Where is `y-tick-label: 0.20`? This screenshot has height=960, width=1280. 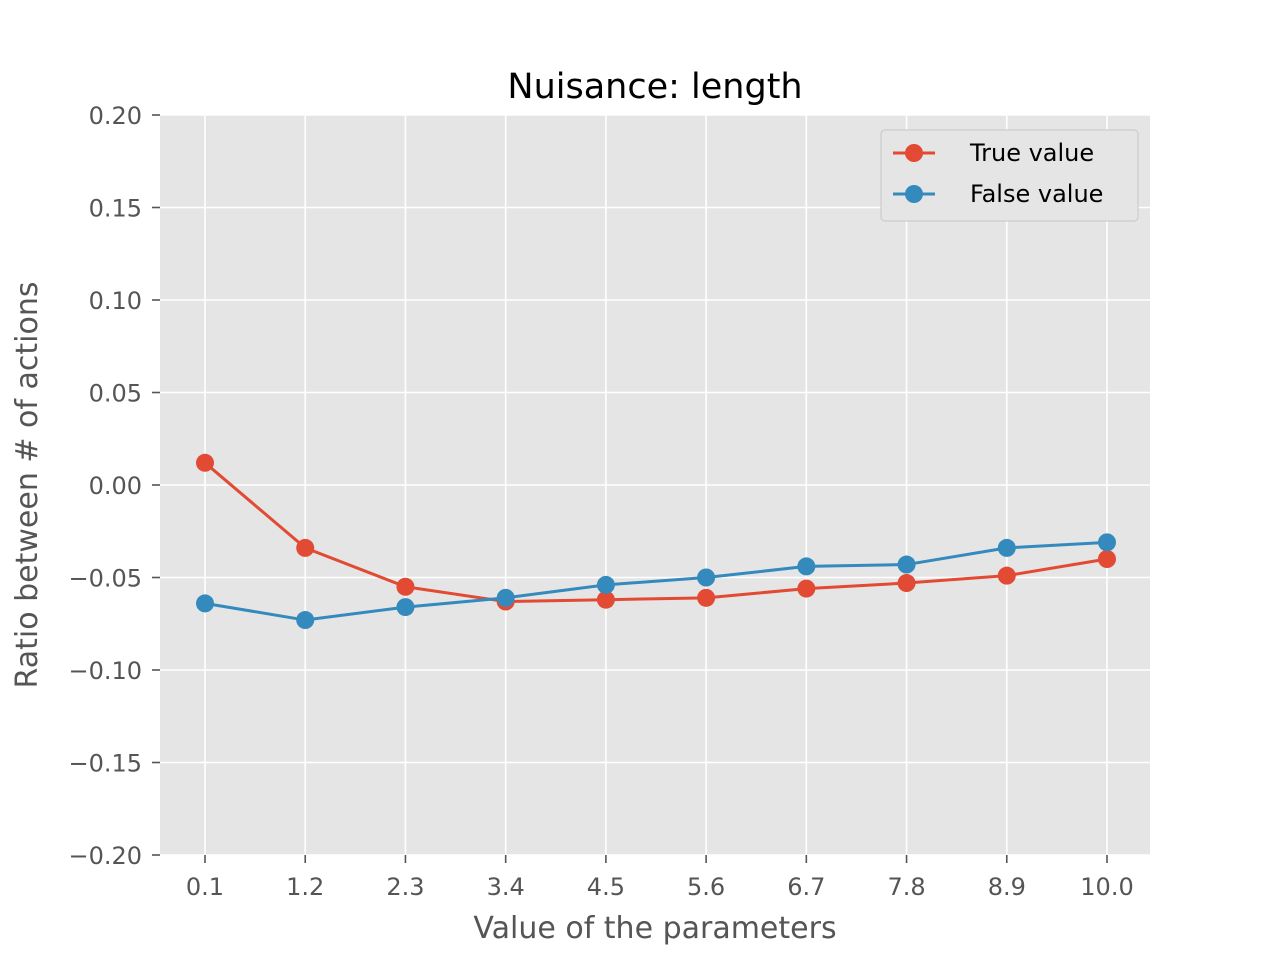 y-tick-label: 0.20 is located at coordinates (115, 116).